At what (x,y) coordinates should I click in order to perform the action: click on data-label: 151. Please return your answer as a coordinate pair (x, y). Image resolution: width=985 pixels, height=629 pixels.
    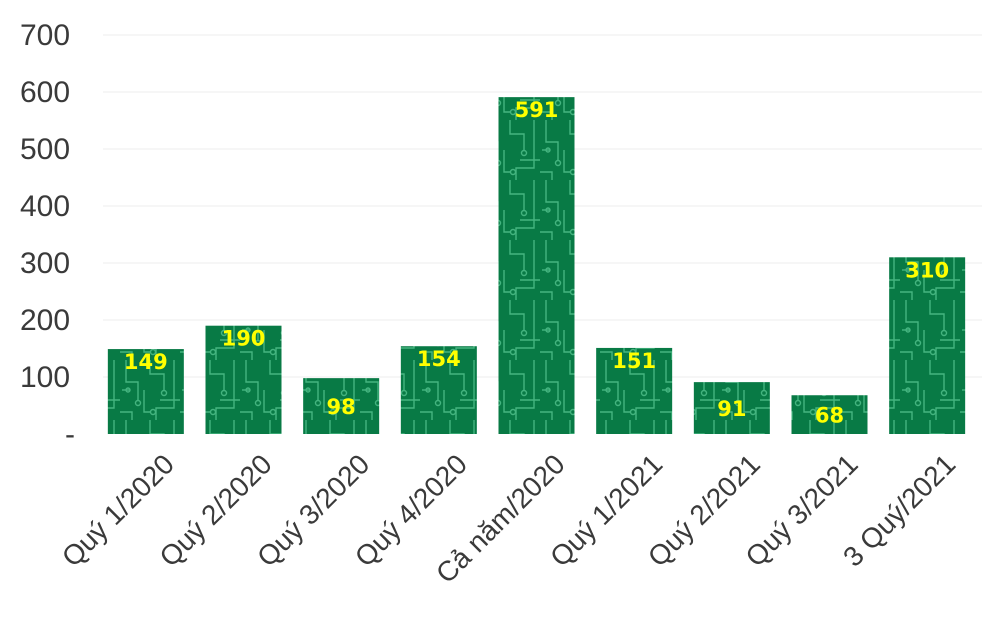
    Looking at the image, I should click on (634, 361).